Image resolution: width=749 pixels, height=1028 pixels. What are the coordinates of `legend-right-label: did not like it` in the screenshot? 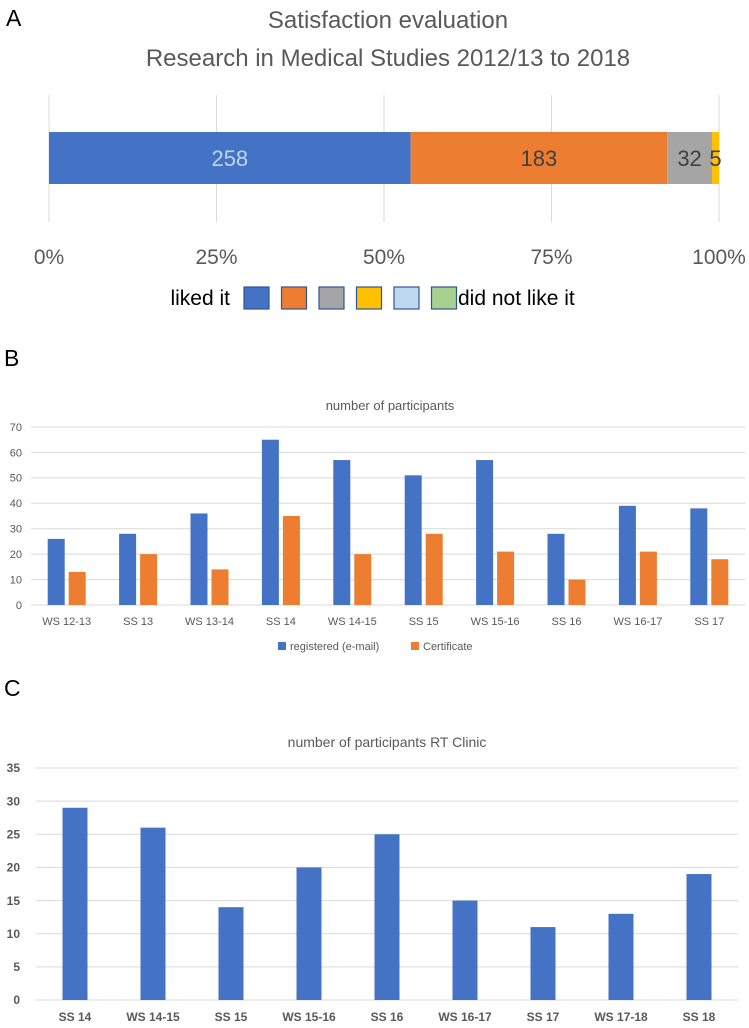 It's located at (516, 298).